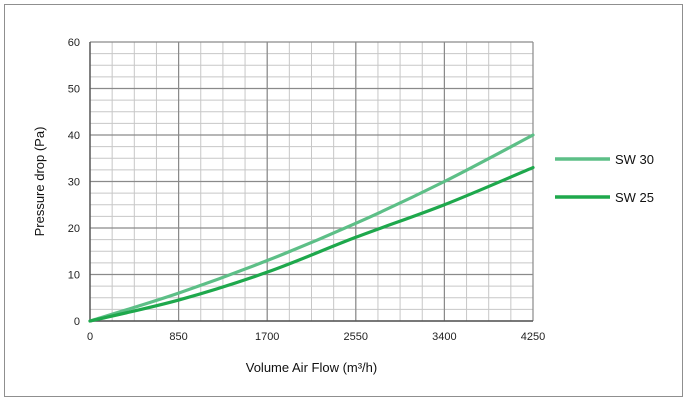 This screenshot has width=689, height=401. I want to click on y-tick-label: 50, so click(74, 90).